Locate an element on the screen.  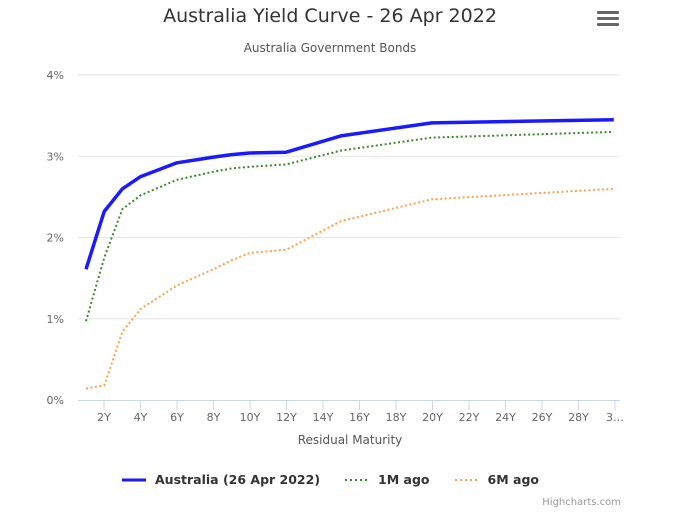
svg-text: 20Y is located at coordinates (432, 417).